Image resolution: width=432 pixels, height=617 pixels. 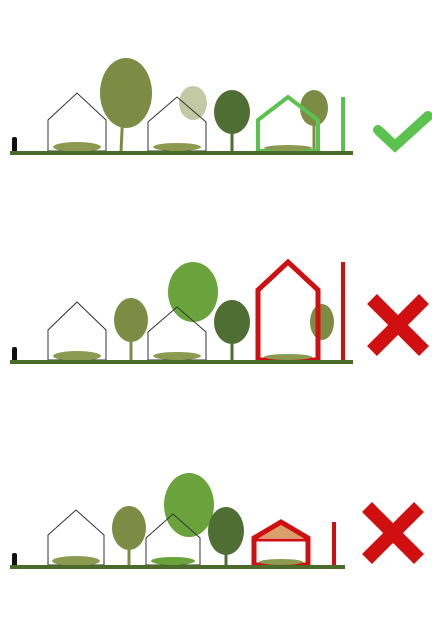 What do you see at coordinates (281, 530) in the screenshot?
I see `roof-fill` at bounding box center [281, 530].